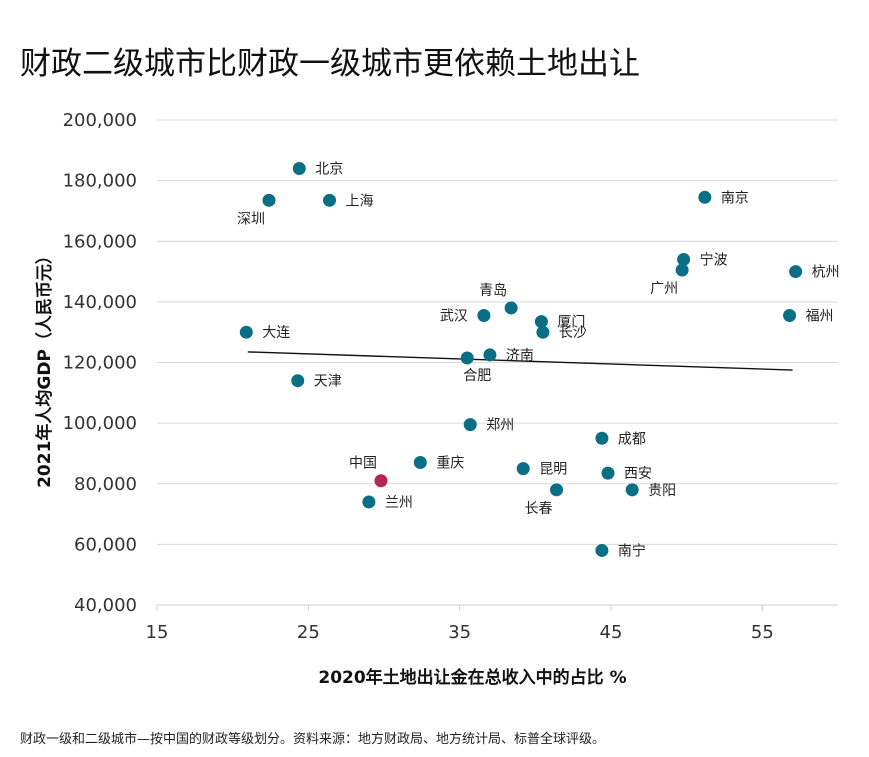 The width and height of the screenshot is (869, 757). I want to click on point-label: 厦门, so click(571, 323).